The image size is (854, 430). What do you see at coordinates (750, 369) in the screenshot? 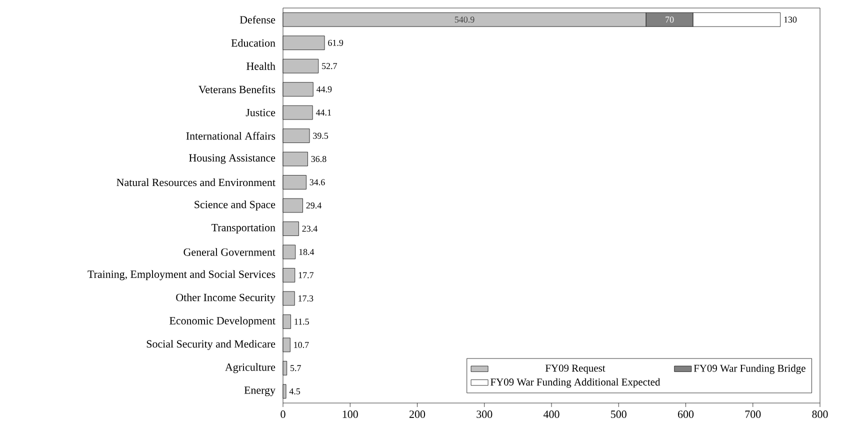
I see `legend-label: FY09 War Funding Bridge` at bounding box center [750, 369].